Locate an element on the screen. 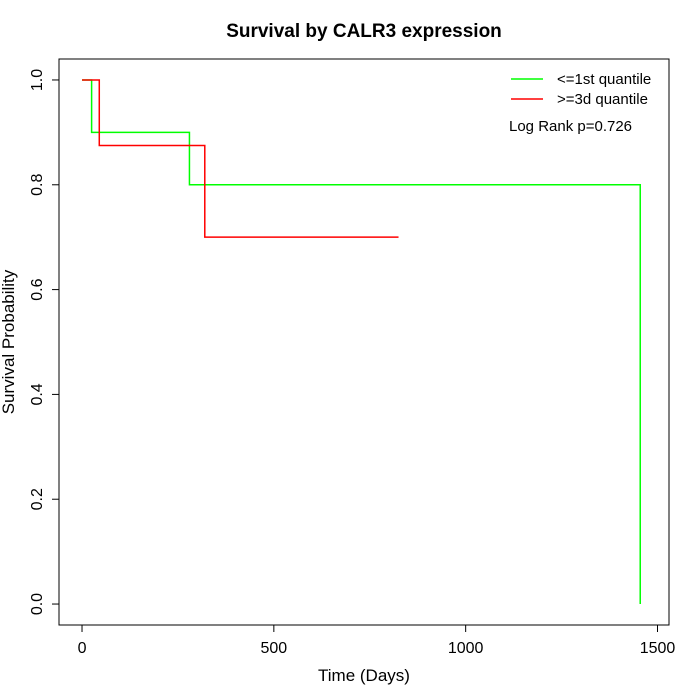 This screenshot has height=700, width=700. legend-label-series-2: >=3d quantile is located at coordinates (602, 99).